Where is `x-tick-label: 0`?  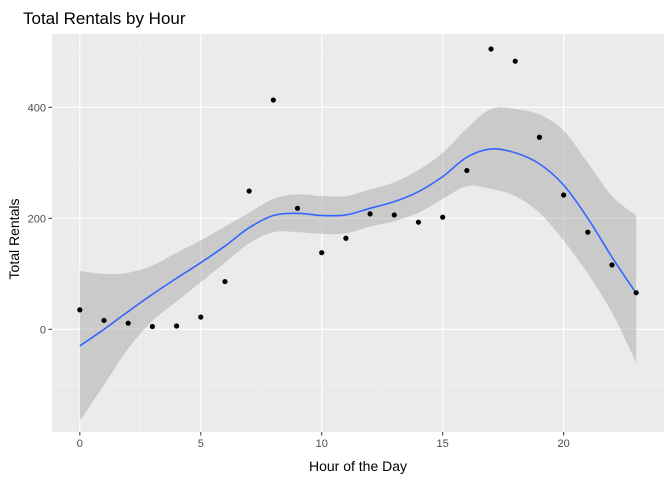
x-tick-label: 0 is located at coordinates (80, 444).